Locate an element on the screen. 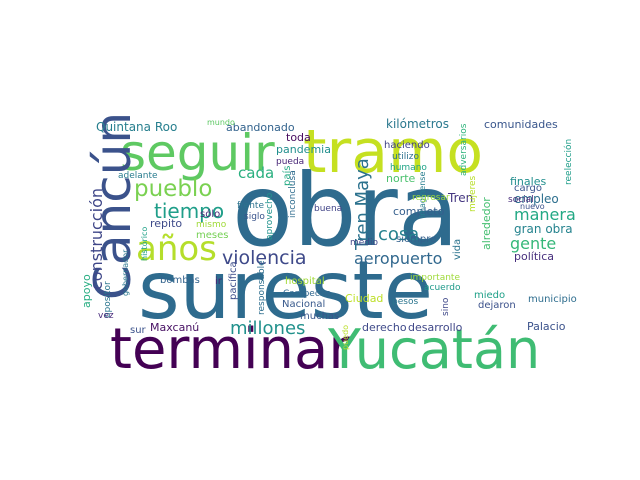  word-84: dejaron is located at coordinates (497, 305).